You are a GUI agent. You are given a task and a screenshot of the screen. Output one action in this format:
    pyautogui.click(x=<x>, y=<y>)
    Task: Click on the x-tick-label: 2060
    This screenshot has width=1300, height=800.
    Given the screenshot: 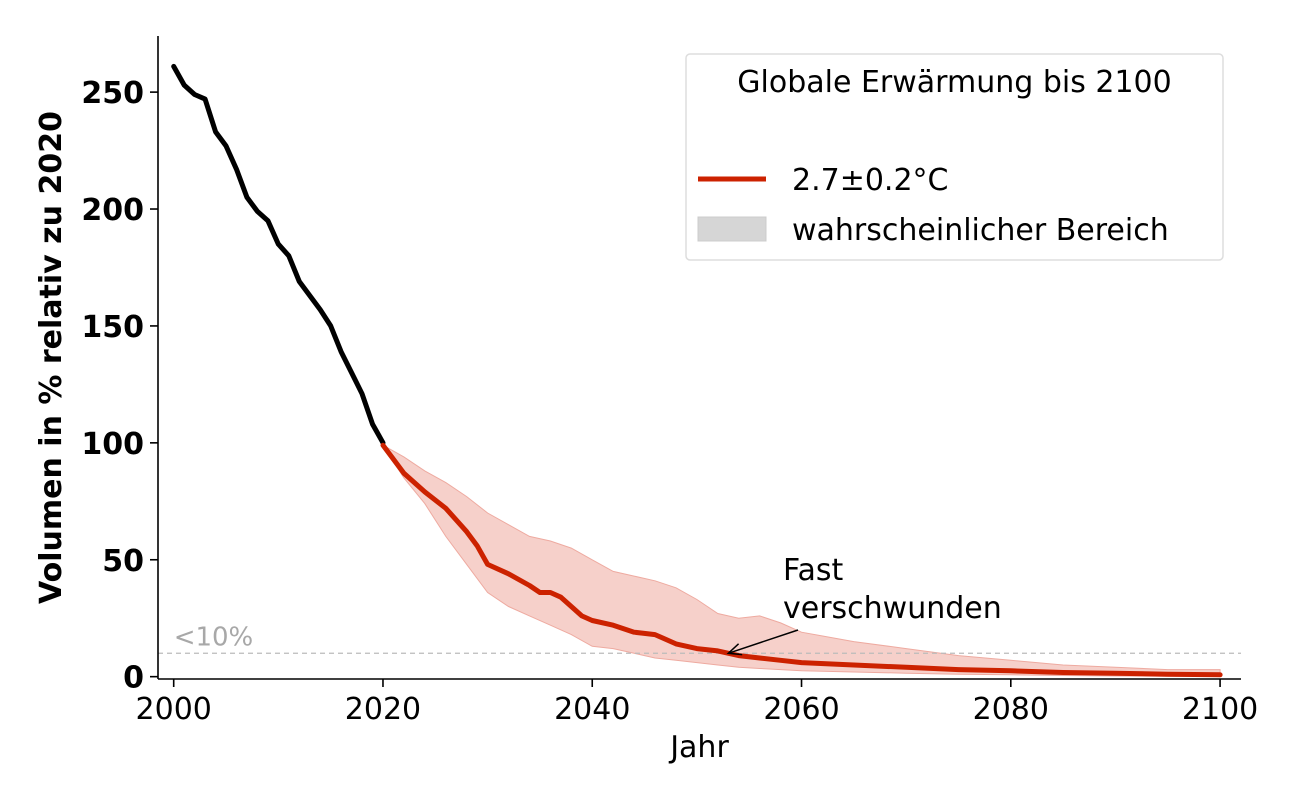 What is the action you would take?
    pyautogui.click(x=801, y=709)
    